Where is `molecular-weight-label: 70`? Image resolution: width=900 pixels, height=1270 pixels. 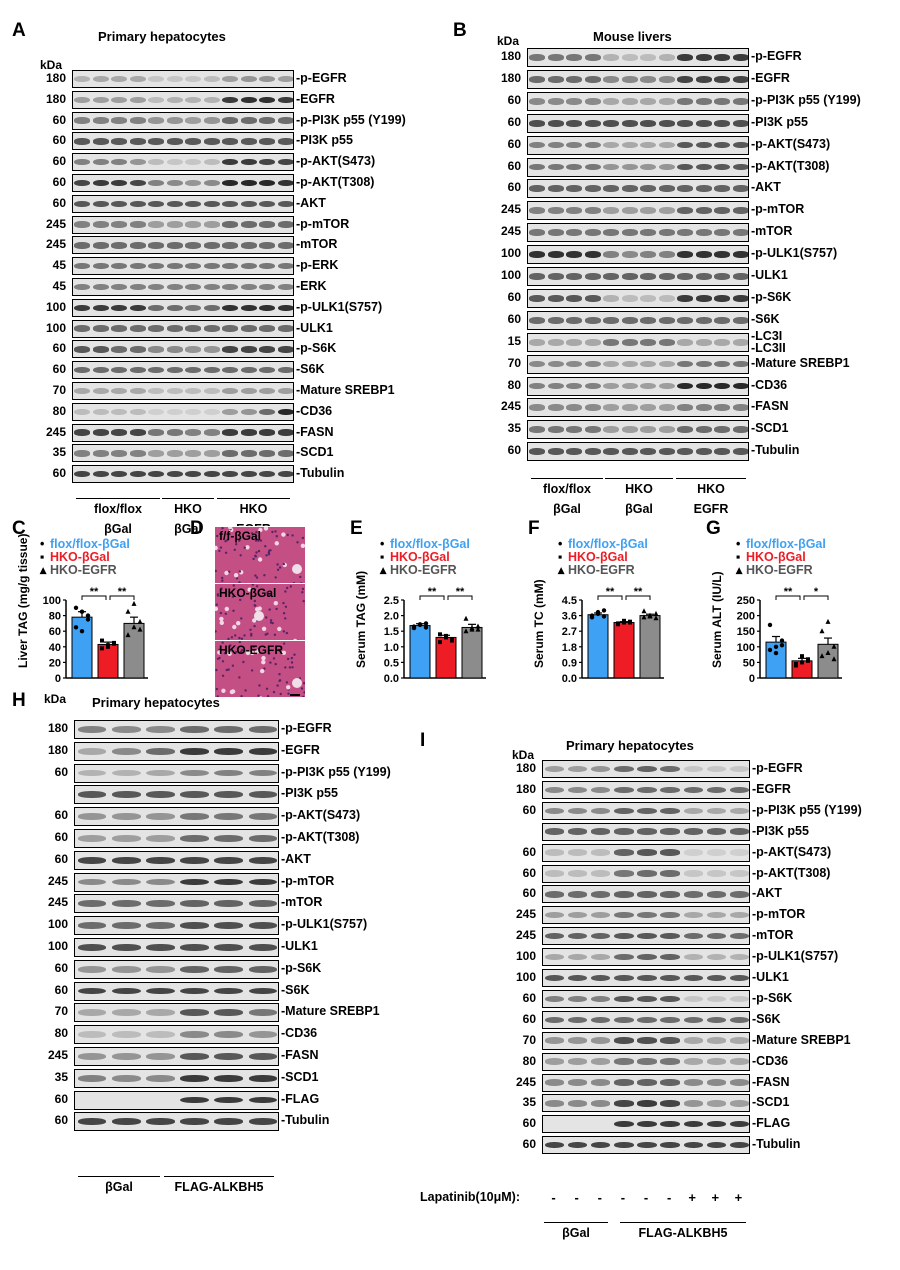 molecular-weight-label: 70 is located at coordinates (46, 390).